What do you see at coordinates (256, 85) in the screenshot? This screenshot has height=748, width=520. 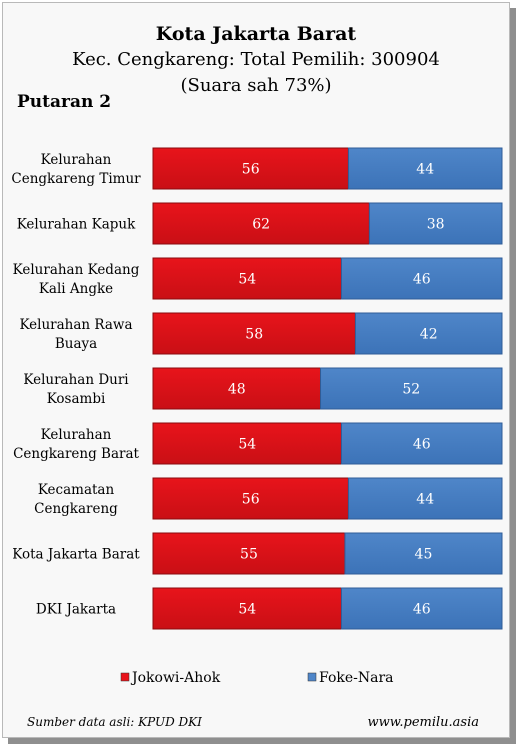 I see `chart-subtitle-valid-votes: (Suara sah 73%)` at bounding box center [256, 85].